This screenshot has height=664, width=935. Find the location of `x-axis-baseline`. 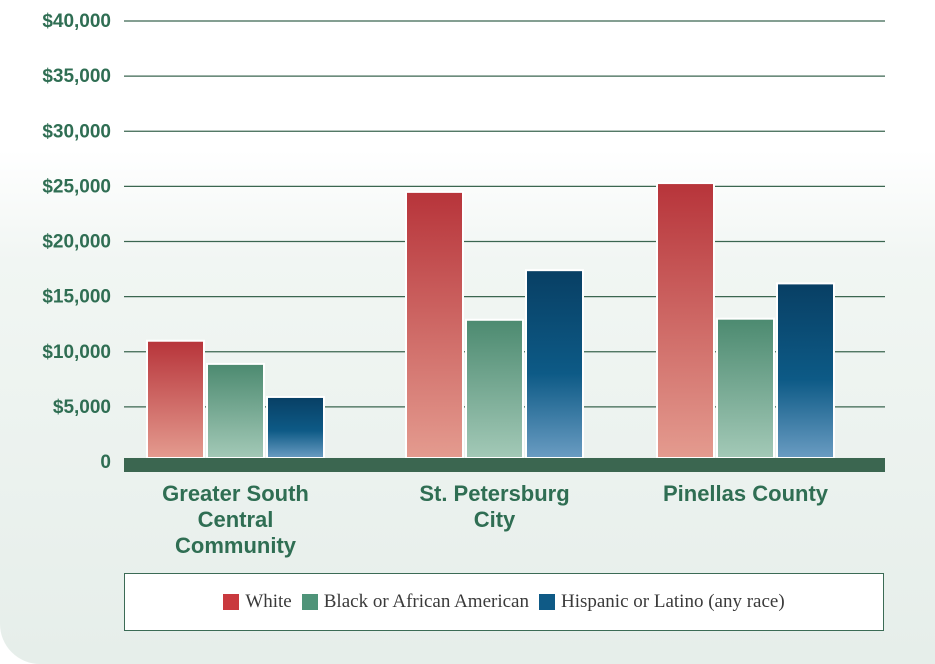

x-axis-baseline is located at coordinates (504, 465).